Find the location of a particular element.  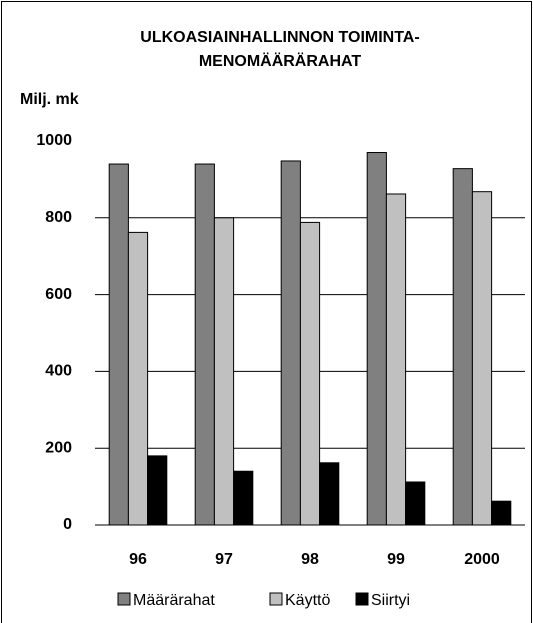

x-tick-label: 97 is located at coordinates (224, 559).